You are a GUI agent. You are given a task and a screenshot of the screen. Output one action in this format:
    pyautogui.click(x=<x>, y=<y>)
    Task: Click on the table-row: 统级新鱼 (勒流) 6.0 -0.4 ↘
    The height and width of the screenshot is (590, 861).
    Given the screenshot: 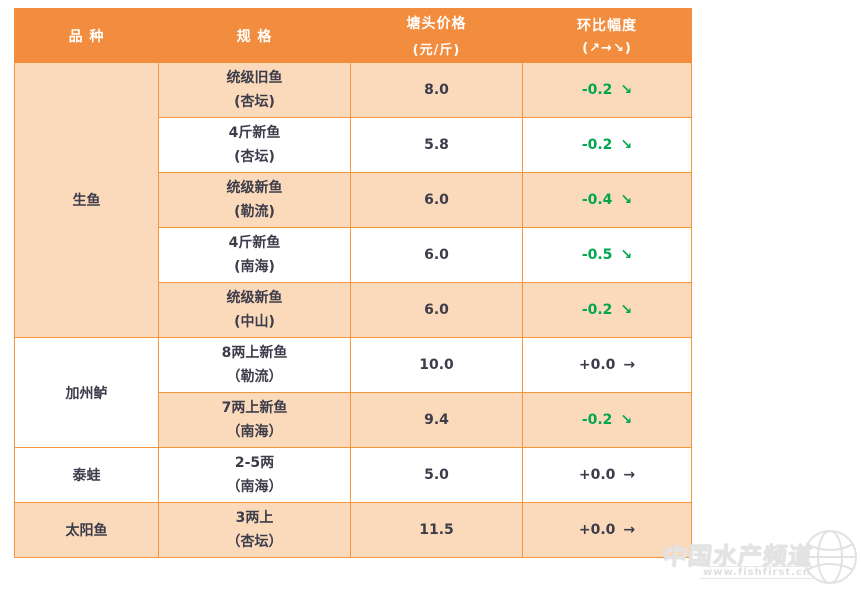 What is the action you would take?
    pyautogui.click(x=353, y=200)
    